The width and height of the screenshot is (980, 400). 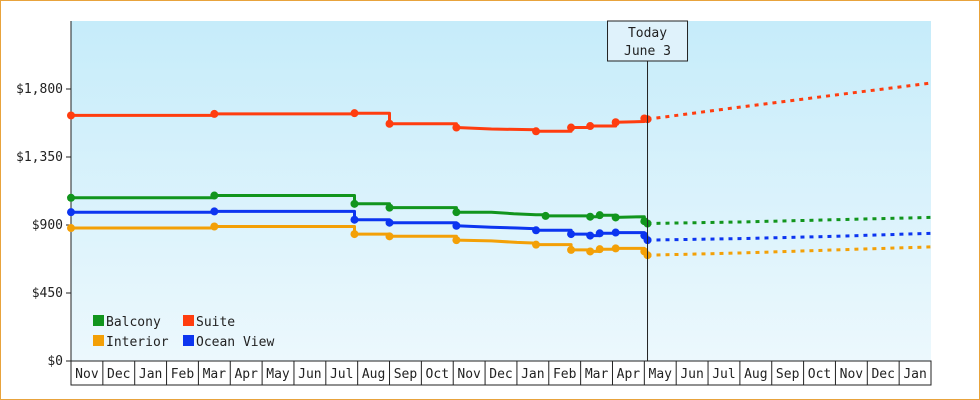 What do you see at coordinates (235, 342) in the screenshot?
I see `legend-label: Ocean View` at bounding box center [235, 342].